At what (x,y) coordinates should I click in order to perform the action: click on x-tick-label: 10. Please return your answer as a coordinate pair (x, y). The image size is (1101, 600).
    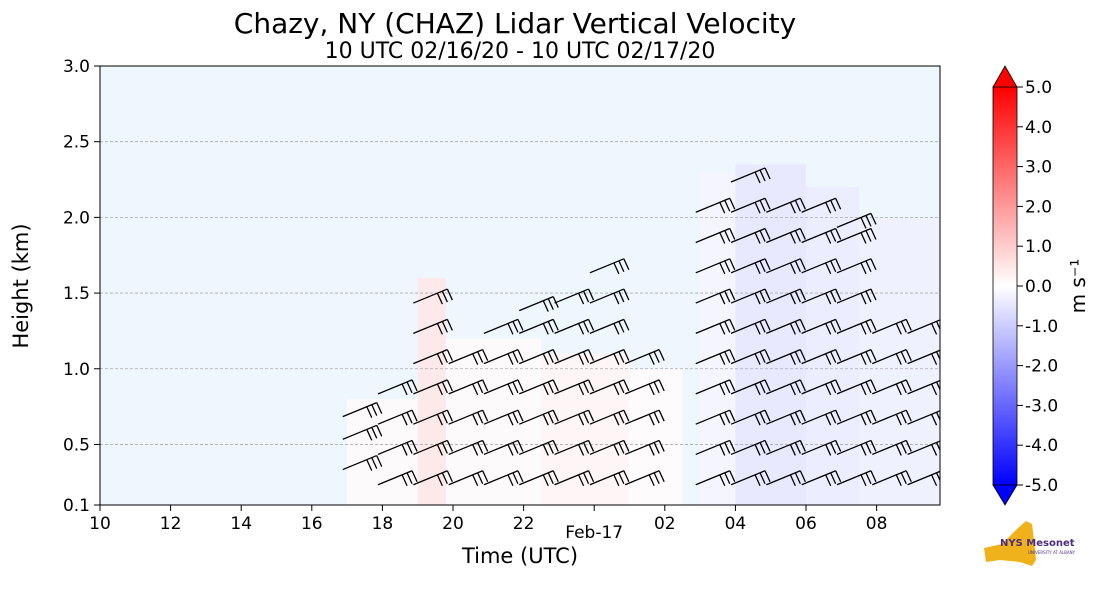
    Looking at the image, I should click on (100, 524).